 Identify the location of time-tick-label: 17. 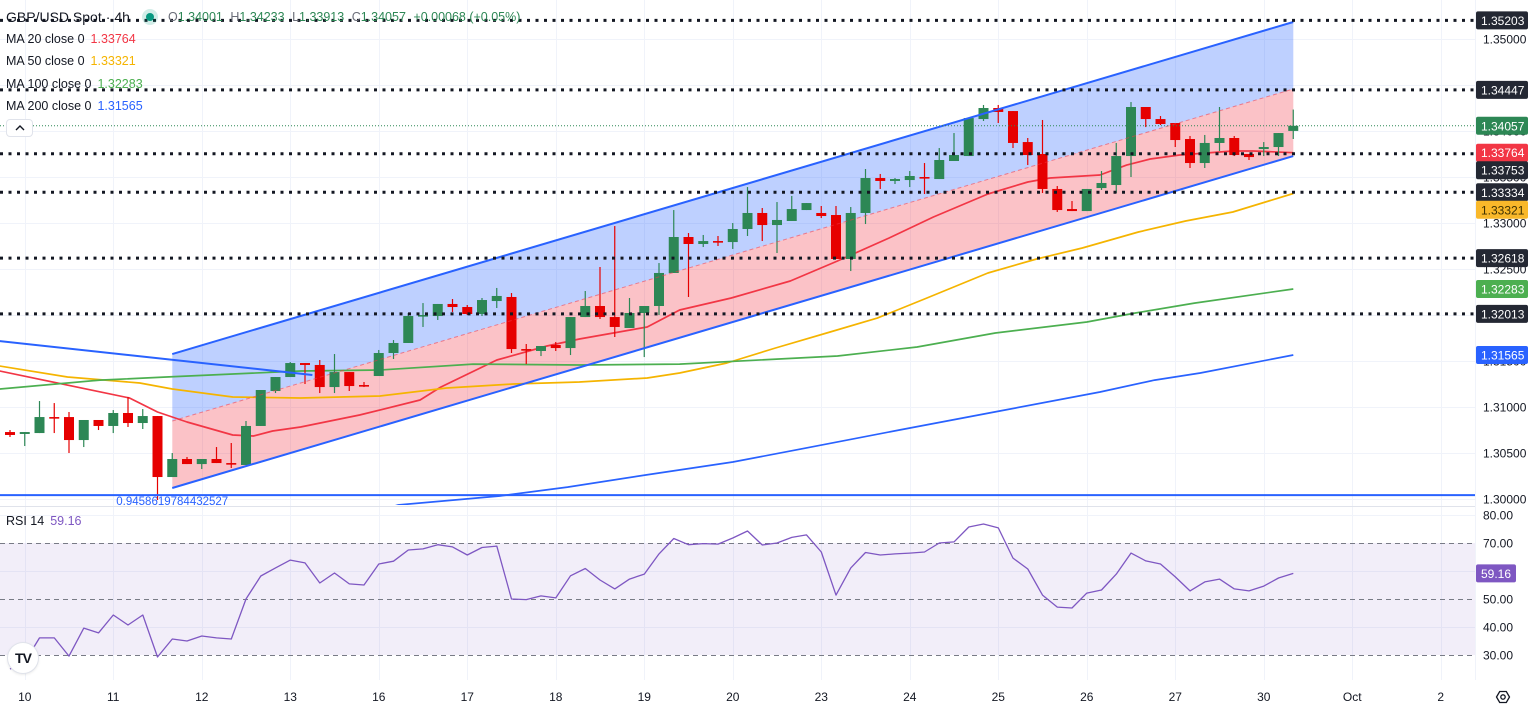
(468, 697).